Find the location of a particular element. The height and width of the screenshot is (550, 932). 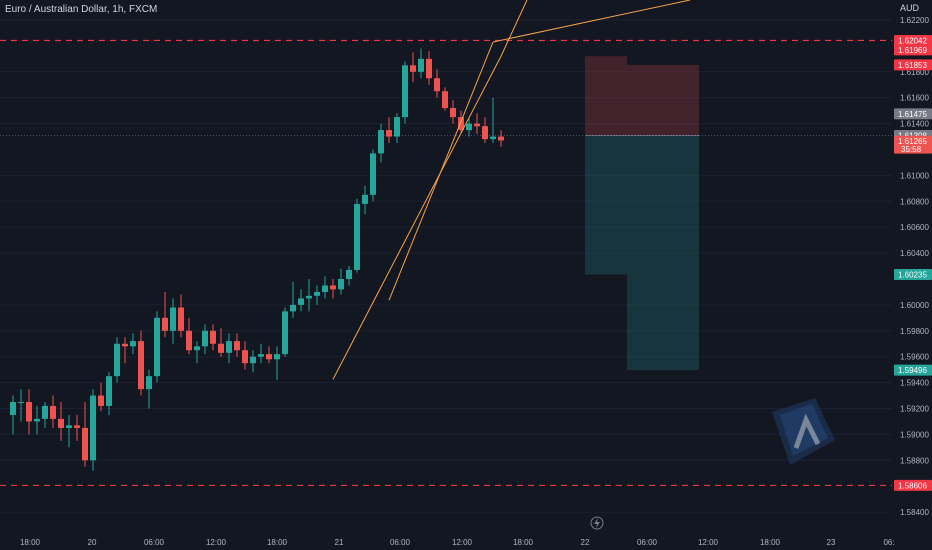

price-tick-label: 1.60800 is located at coordinates (914, 201).